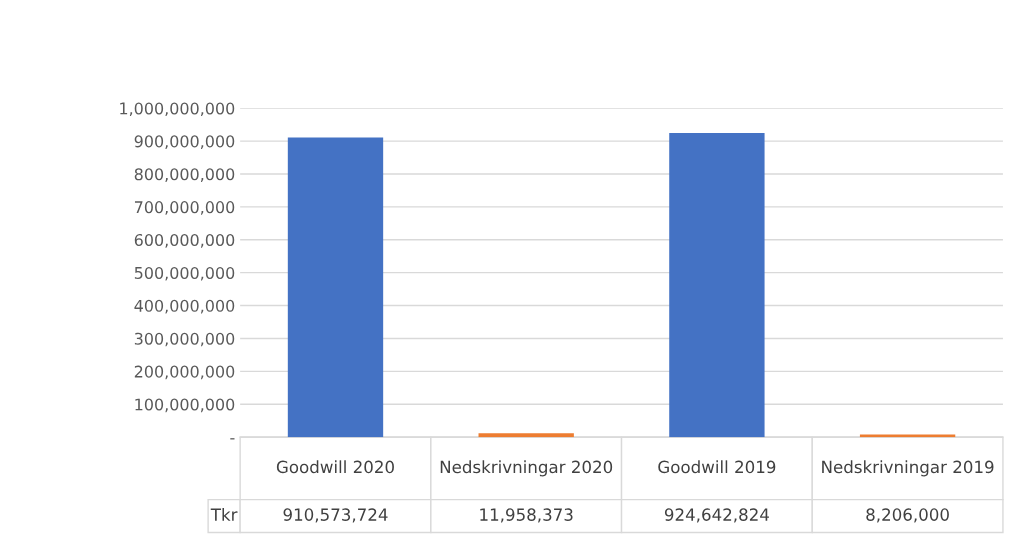 This screenshot has width=1009, height=541. What do you see at coordinates (907, 515) in the screenshot?
I see `data-label: 8,206,000` at bounding box center [907, 515].